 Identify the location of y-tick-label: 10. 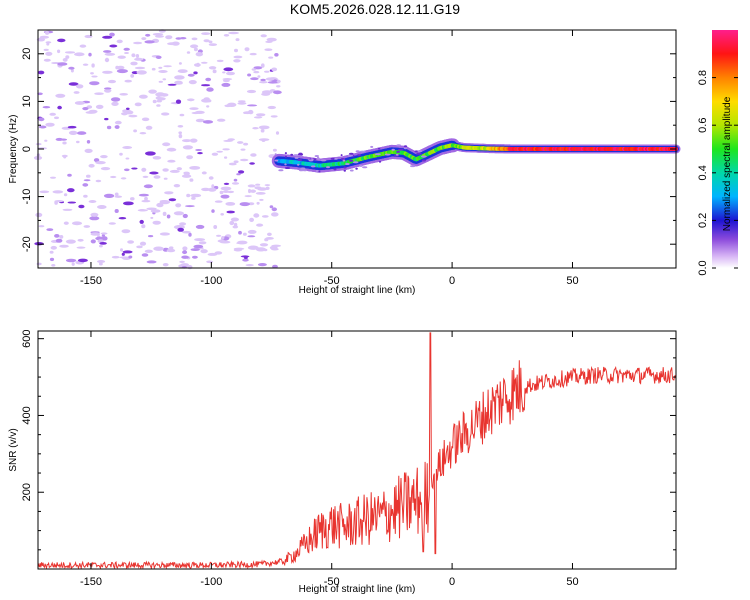
(27, 101).